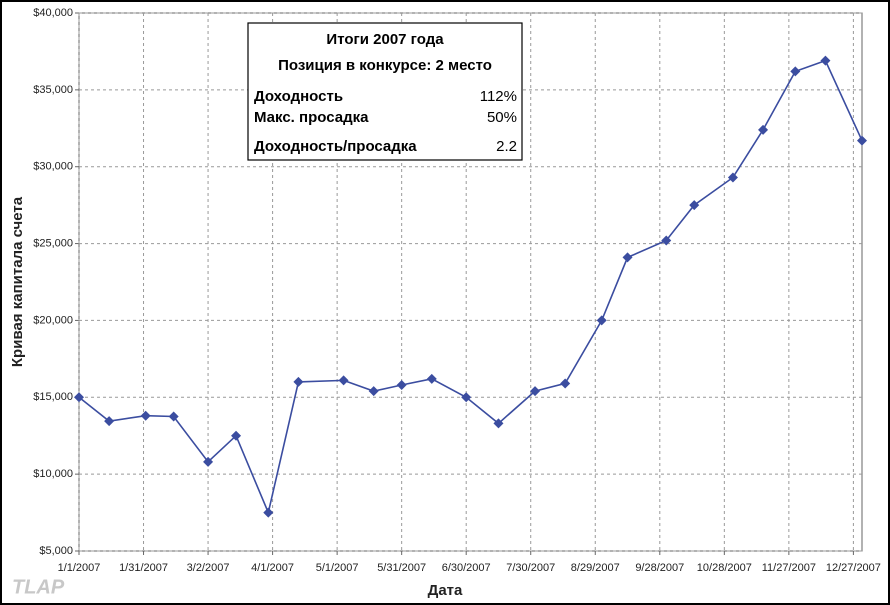 The image size is (890, 605). I want to click on x-tick-label: 10/28/2007, so click(724, 568).